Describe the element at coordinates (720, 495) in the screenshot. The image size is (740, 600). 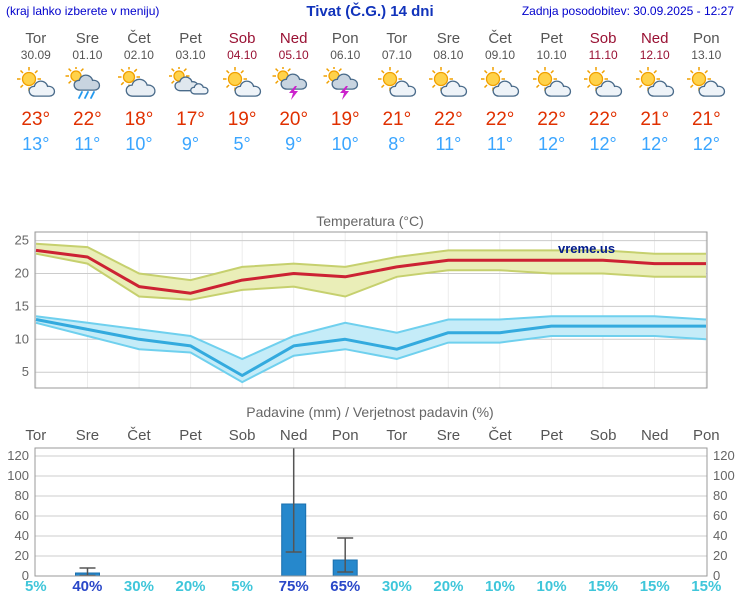
I see `precip-y-tick-right: 80` at that location.